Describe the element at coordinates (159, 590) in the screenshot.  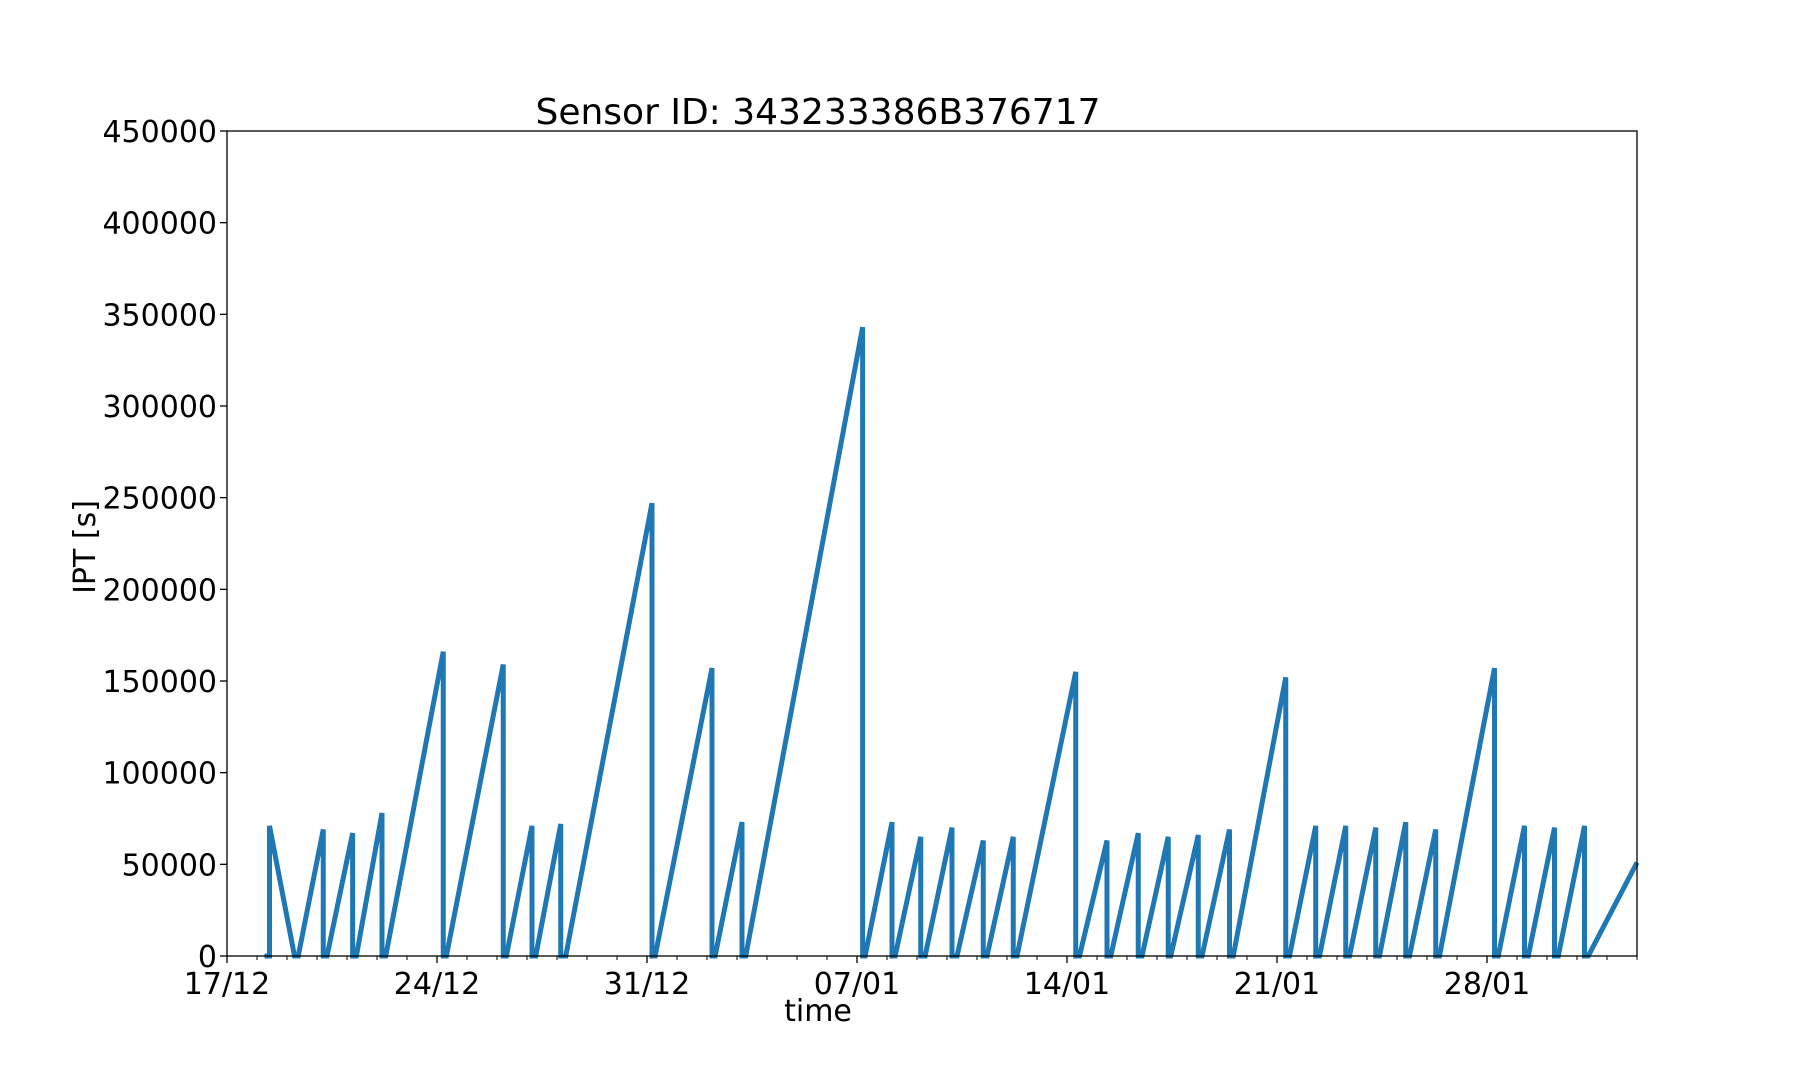
I see `y-tick-label: 200000` at that location.